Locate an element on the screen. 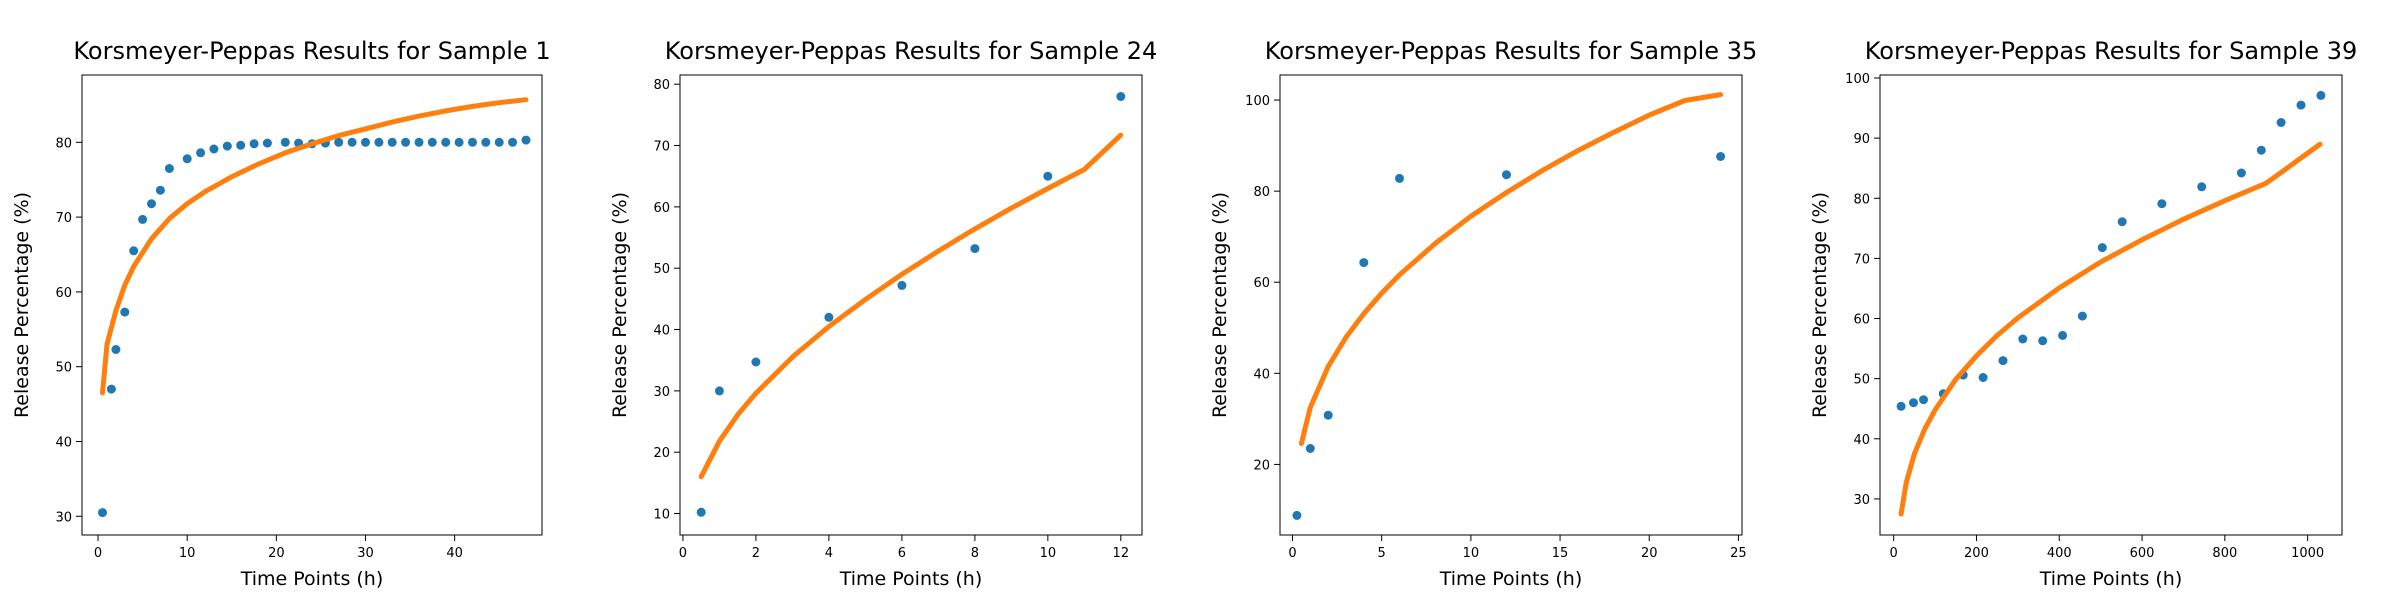 This screenshot has width=2400, height=600. x-tick-label: 6 is located at coordinates (902, 553).